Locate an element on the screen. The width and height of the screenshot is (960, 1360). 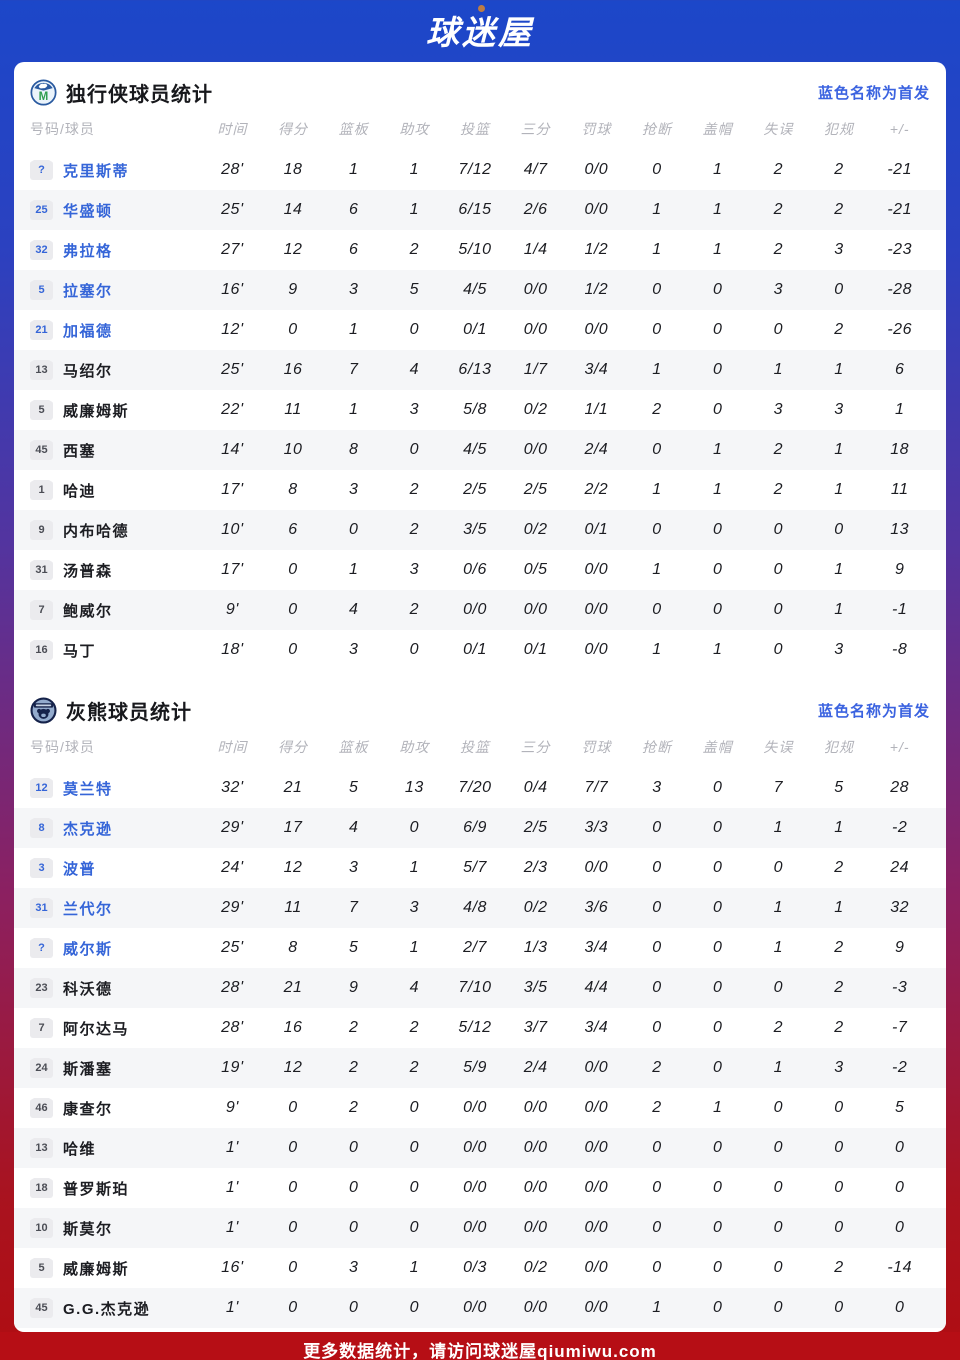
player-cell: 45 西塞 is located at coordinates (116, 450).